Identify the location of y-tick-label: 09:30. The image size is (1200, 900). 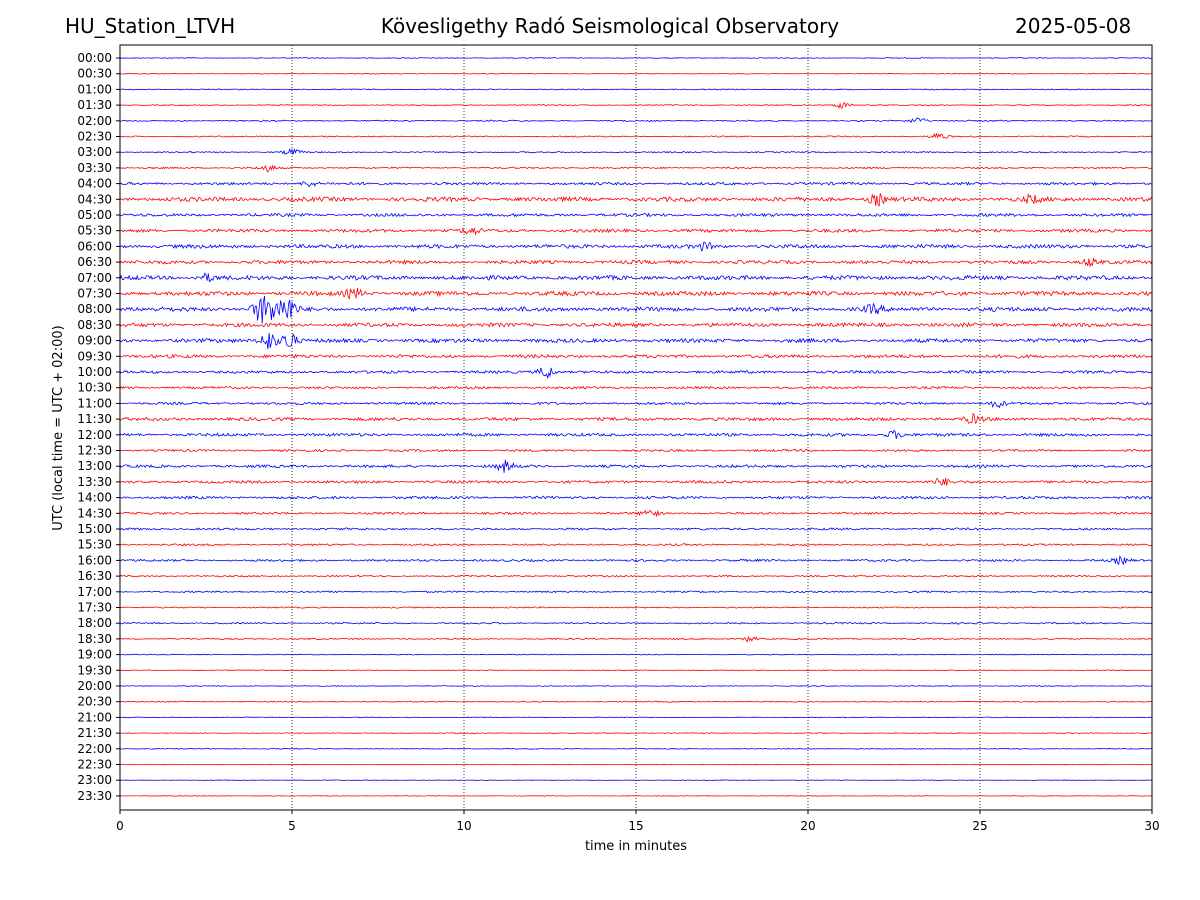
(94, 356).